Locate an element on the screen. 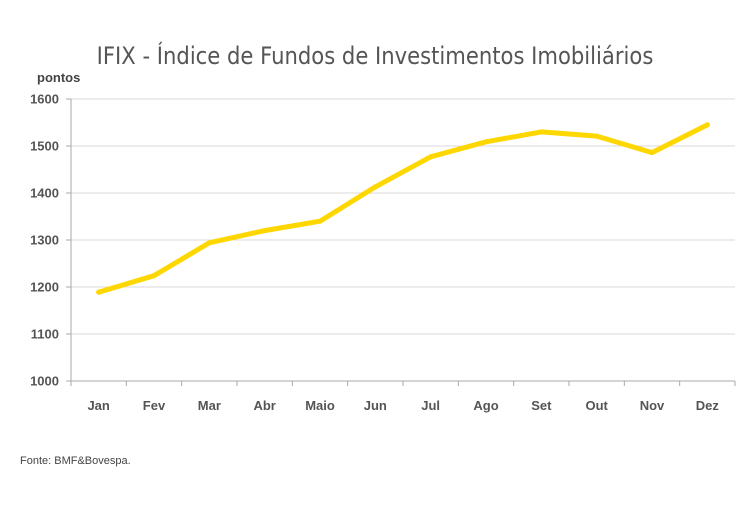 This screenshot has height=511, width=750. x-tick-label-nov: Nov is located at coordinates (652, 405).